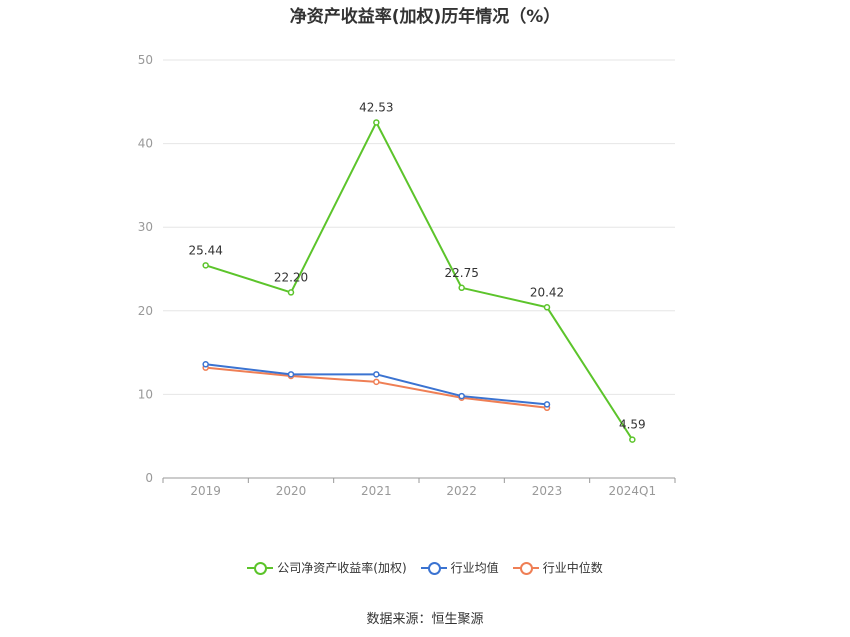 This screenshot has height=637, width=850. I want to click on legend-item-company-roe: 公司净资产收益率(加权), so click(327, 567).